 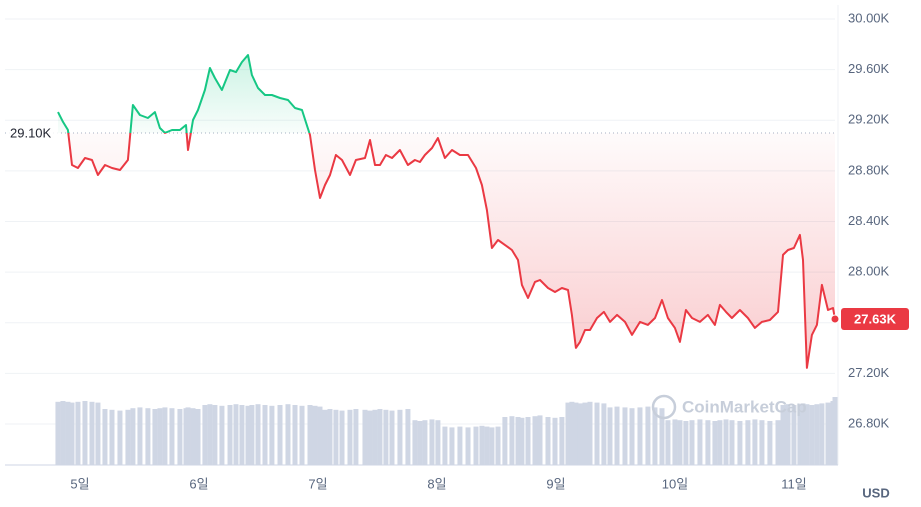 I want to click on currency: USD, so click(x=875, y=492).